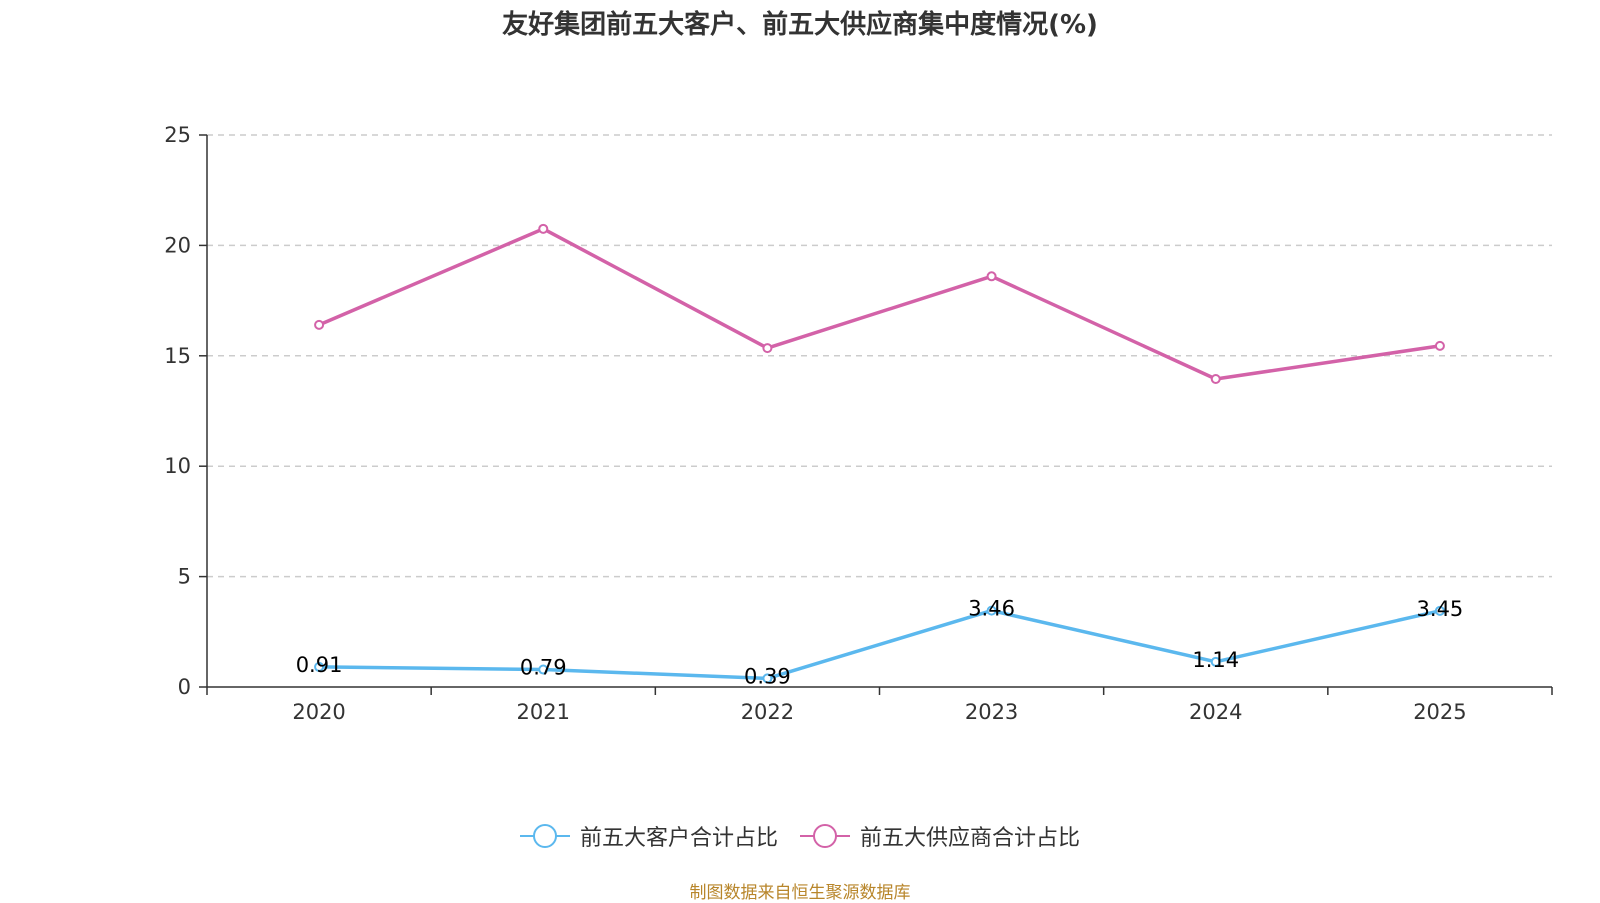 The image size is (1600, 903). I want to click on data-label: 3.45, so click(1440, 609).